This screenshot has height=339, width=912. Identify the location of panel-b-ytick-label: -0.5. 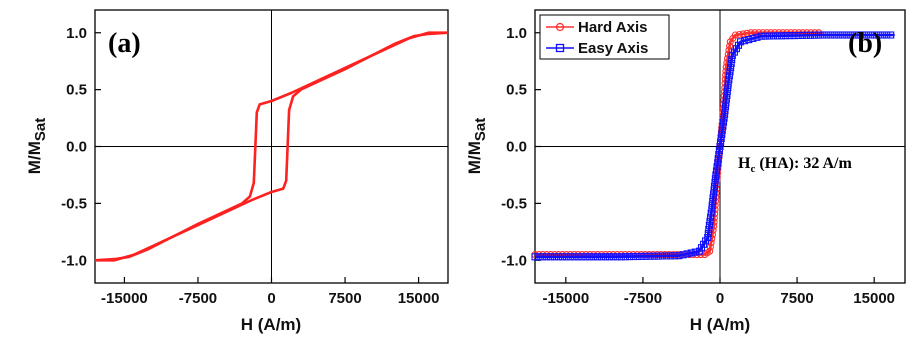
(514, 203).